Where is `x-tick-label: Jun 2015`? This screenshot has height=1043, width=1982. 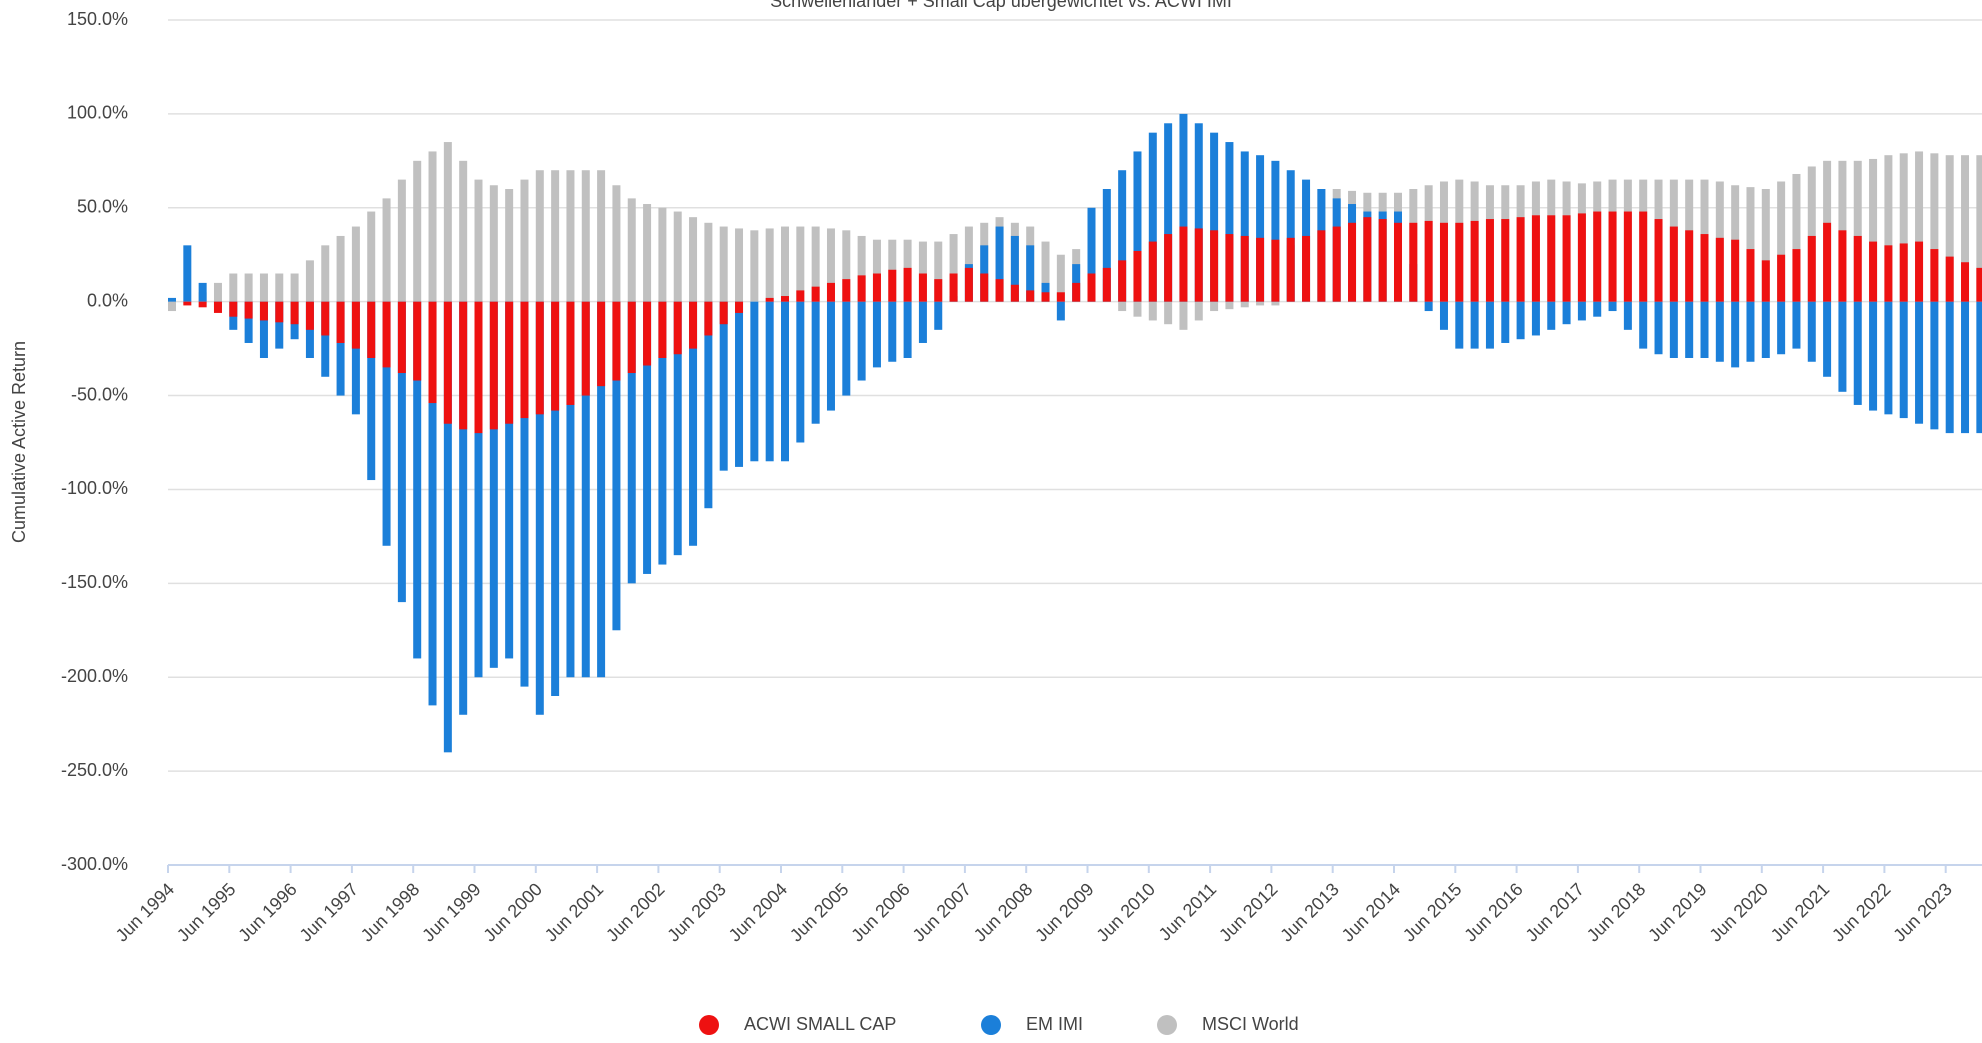 x-tick-label: Jun 2015 is located at coordinates (1432, 912).